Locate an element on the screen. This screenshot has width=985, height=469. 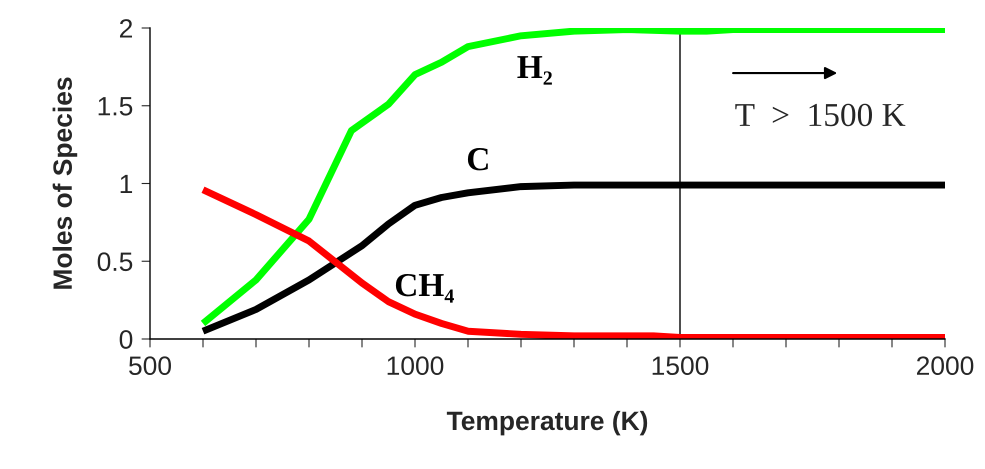
x-tick-label: 1000 is located at coordinates (416, 366).